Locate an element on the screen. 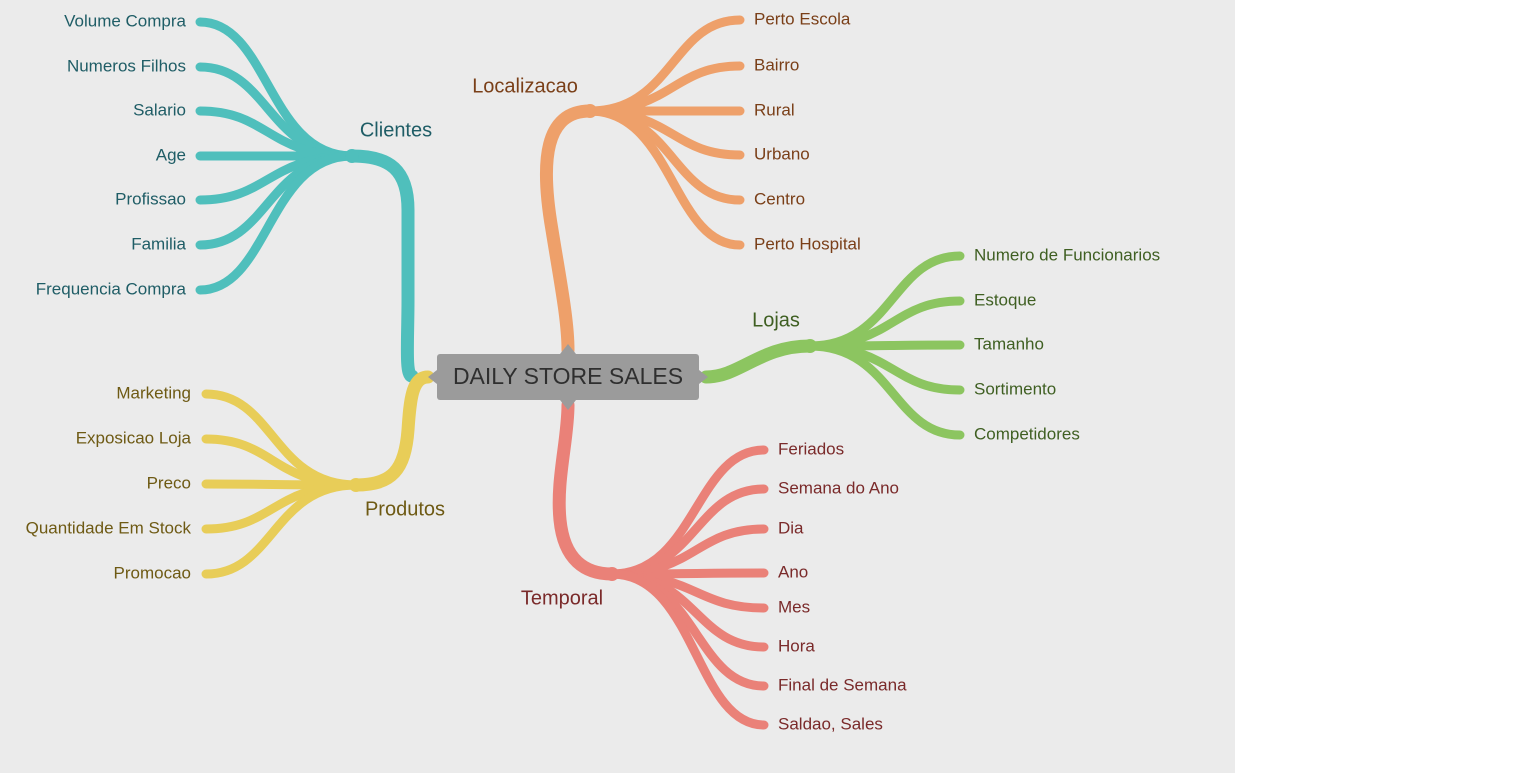 This screenshot has width=1536, height=773. leaf-label-familia: Familia is located at coordinates (158, 243).